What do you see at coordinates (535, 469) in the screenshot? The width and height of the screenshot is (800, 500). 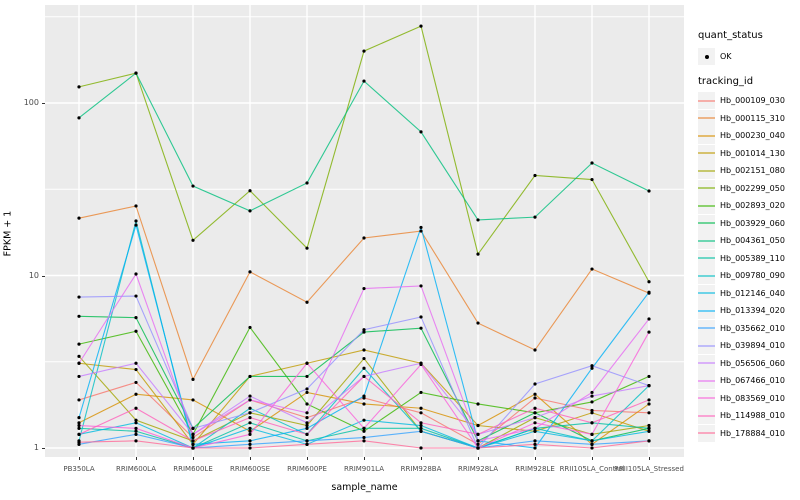 I see `x-tick-label: RRIM928LE` at bounding box center [535, 469].